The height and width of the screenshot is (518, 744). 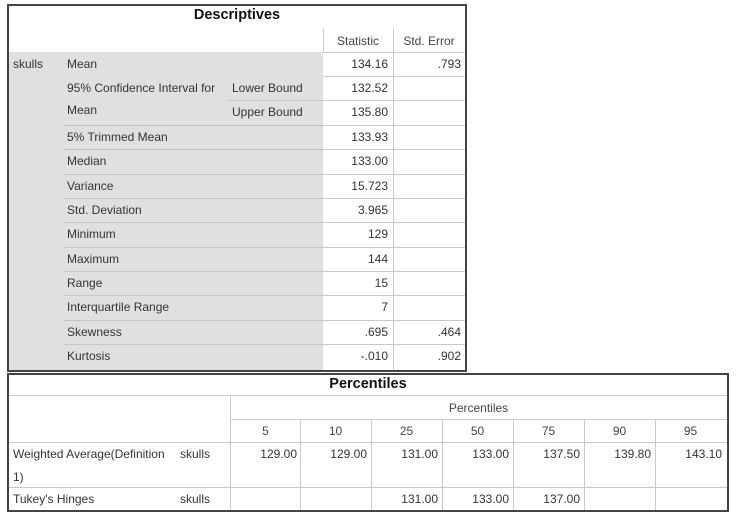 I want to click on statistic-value: 134.16, so click(x=369, y=64).